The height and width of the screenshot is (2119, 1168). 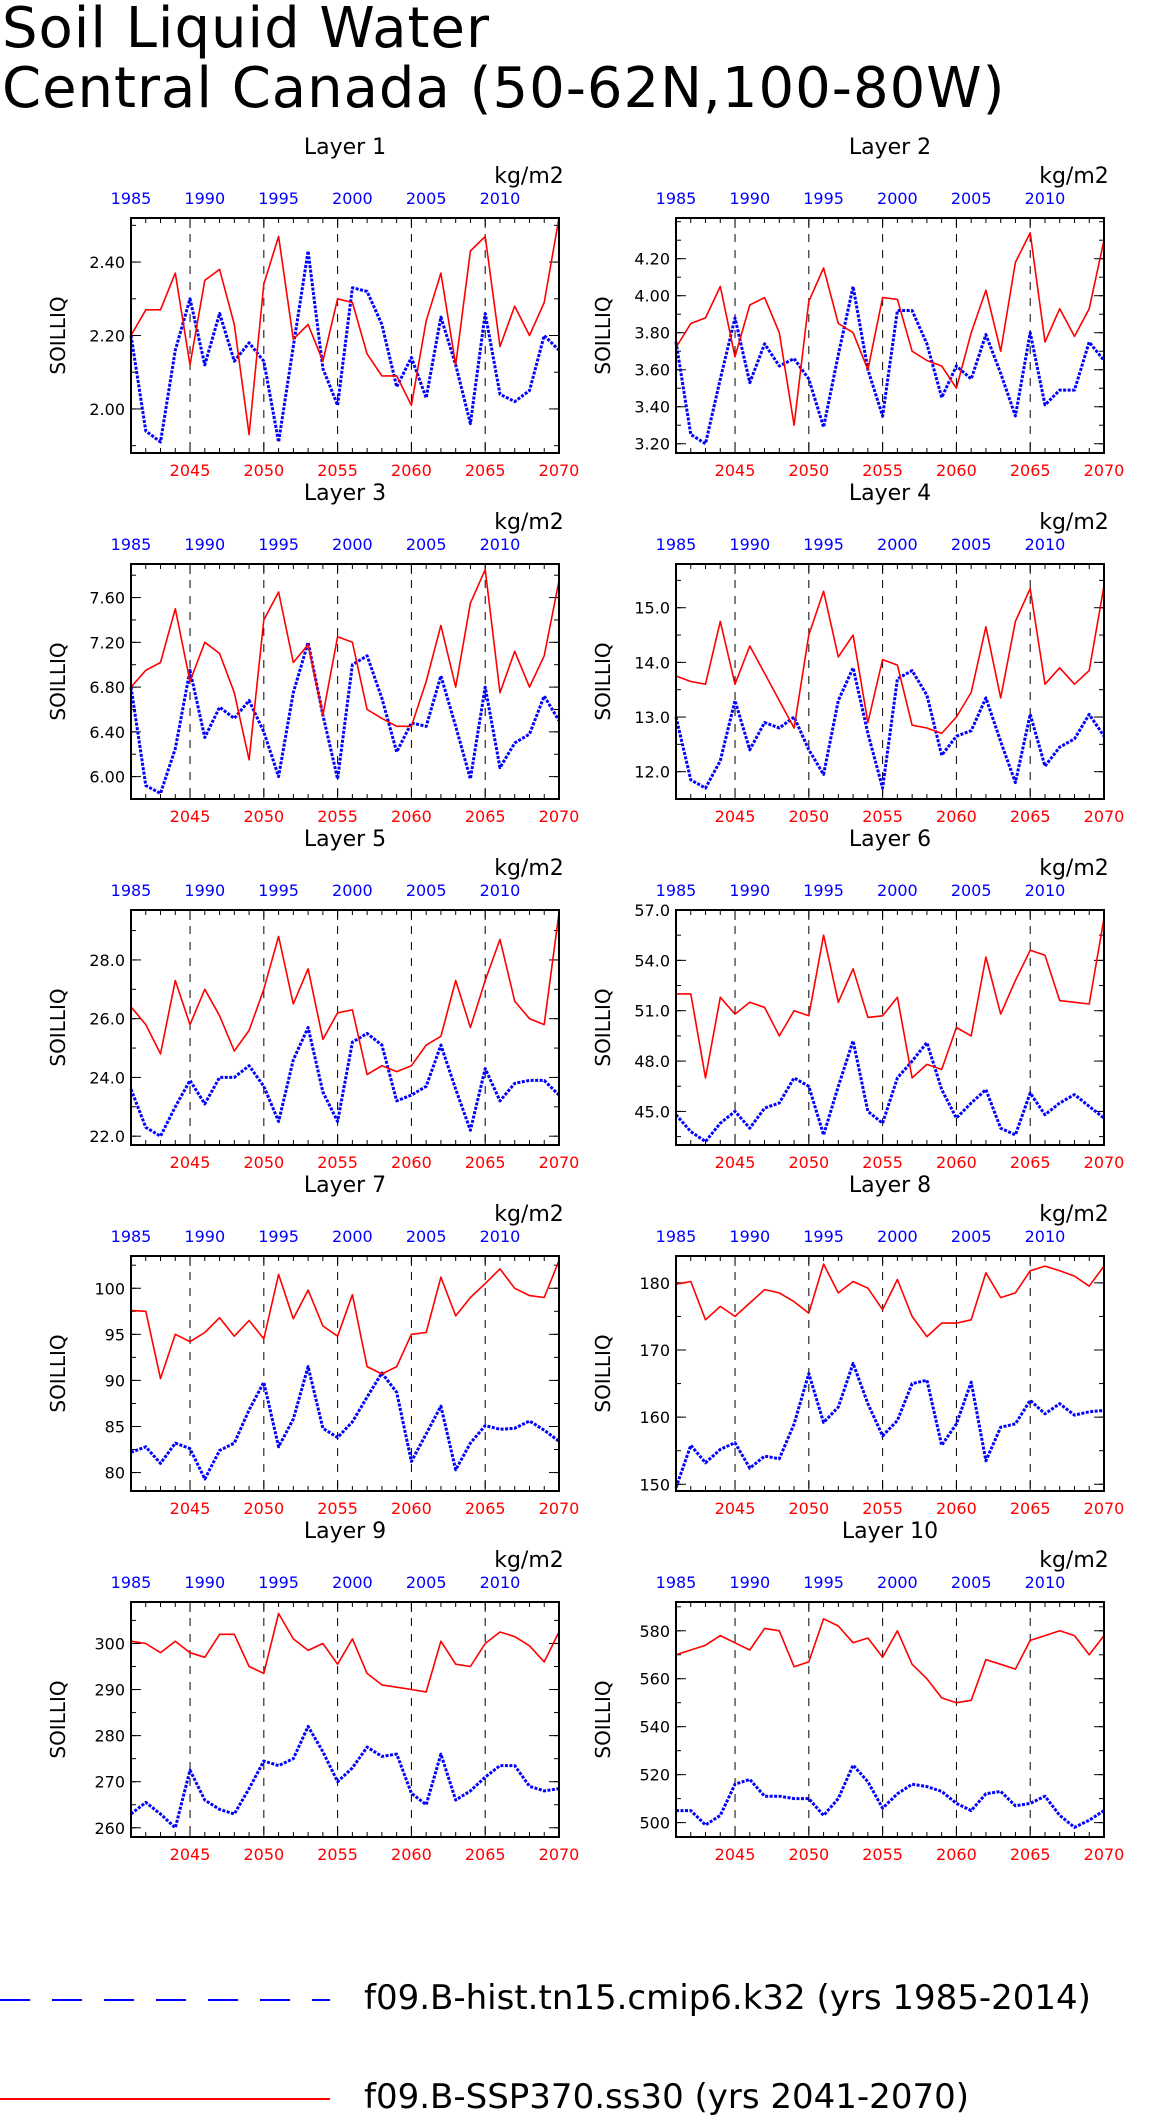 What do you see at coordinates (115, 1334) in the screenshot?
I see `panel-7-ytick-label: 95` at bounding box center [115, 1334].